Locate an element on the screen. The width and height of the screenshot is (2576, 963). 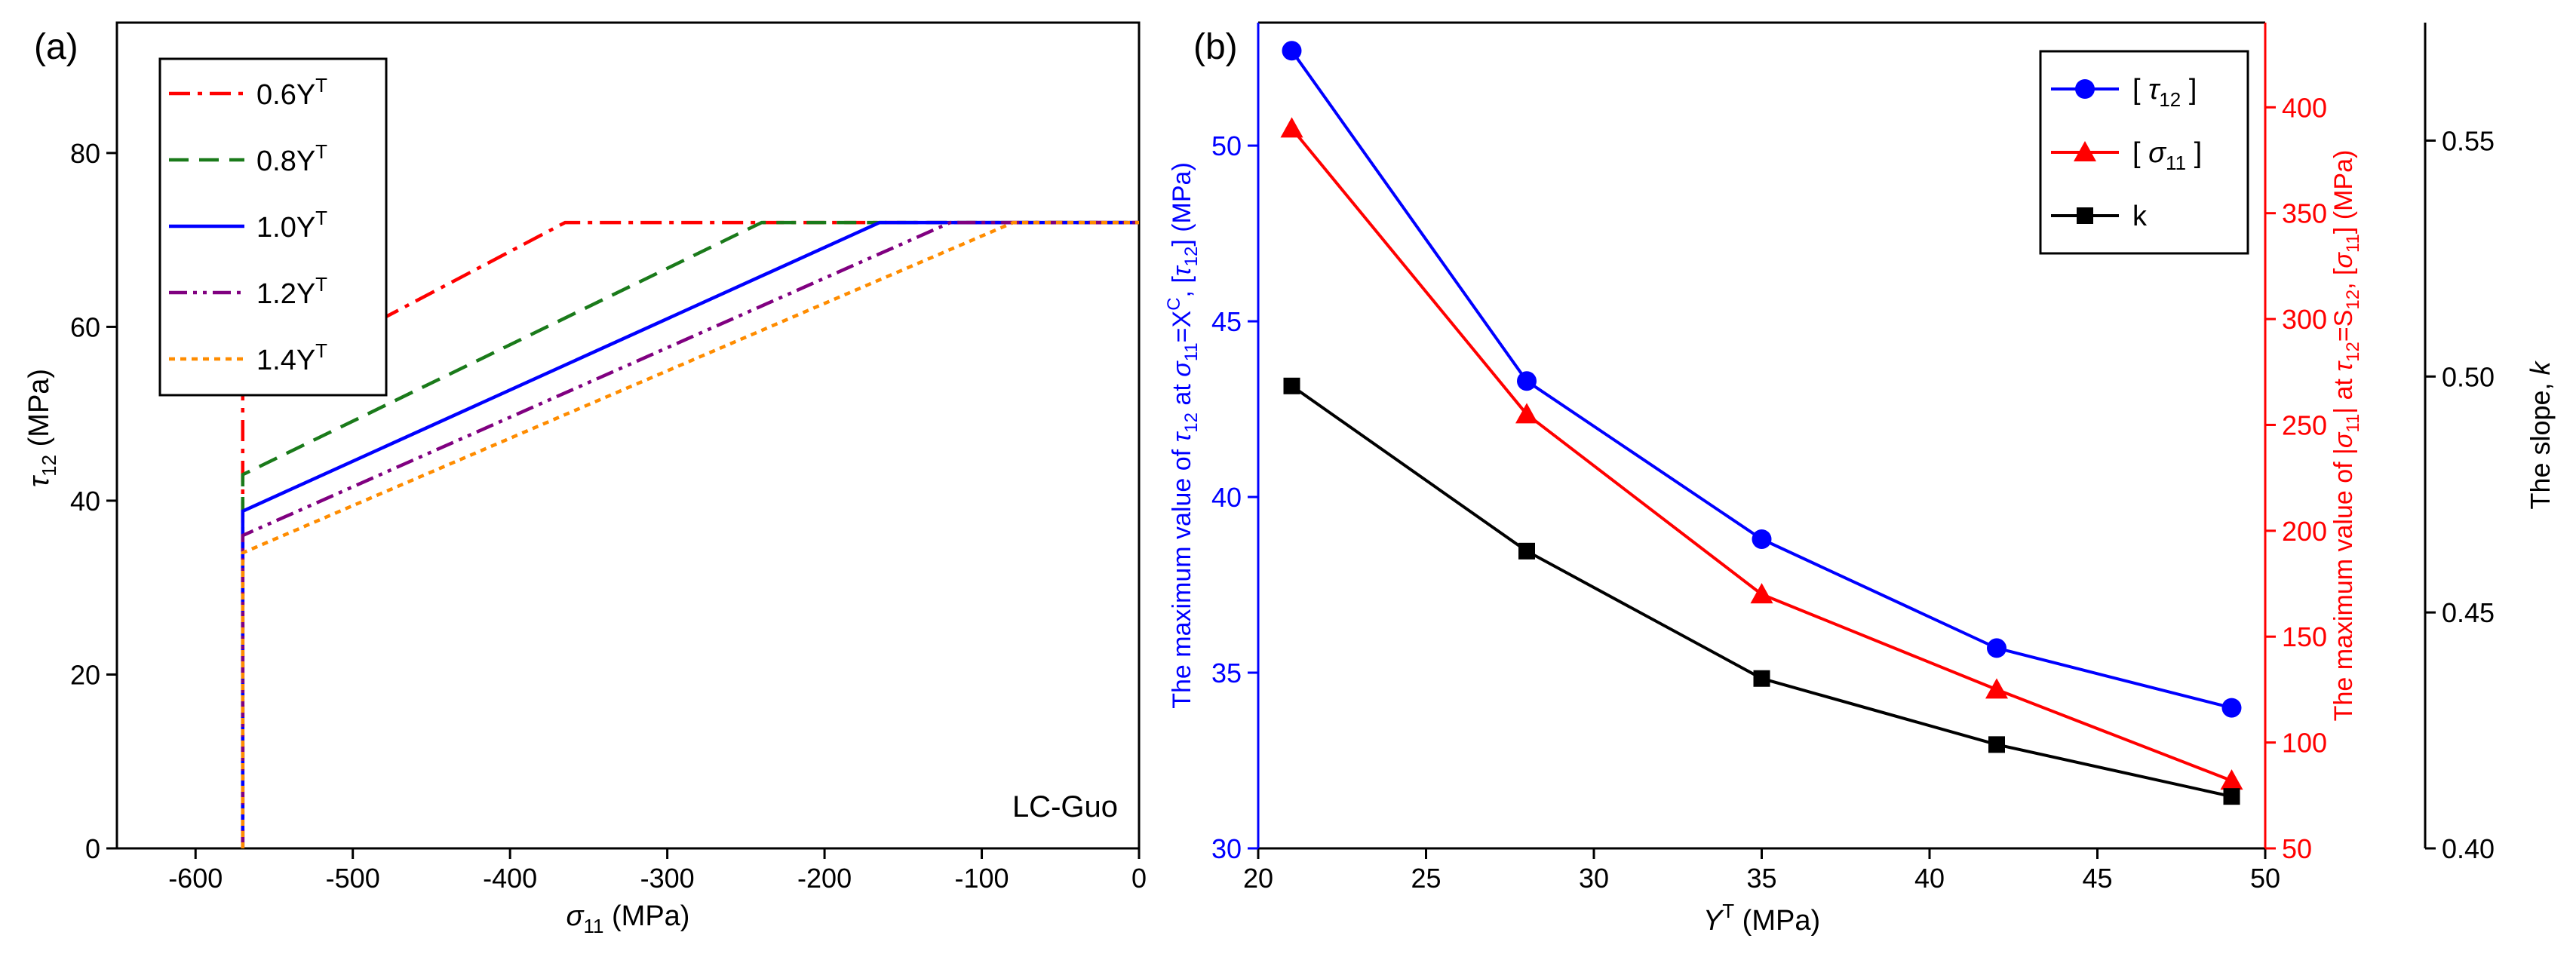
x-axis-label: σ11 (MPa) is located at coordinates (628, 918).